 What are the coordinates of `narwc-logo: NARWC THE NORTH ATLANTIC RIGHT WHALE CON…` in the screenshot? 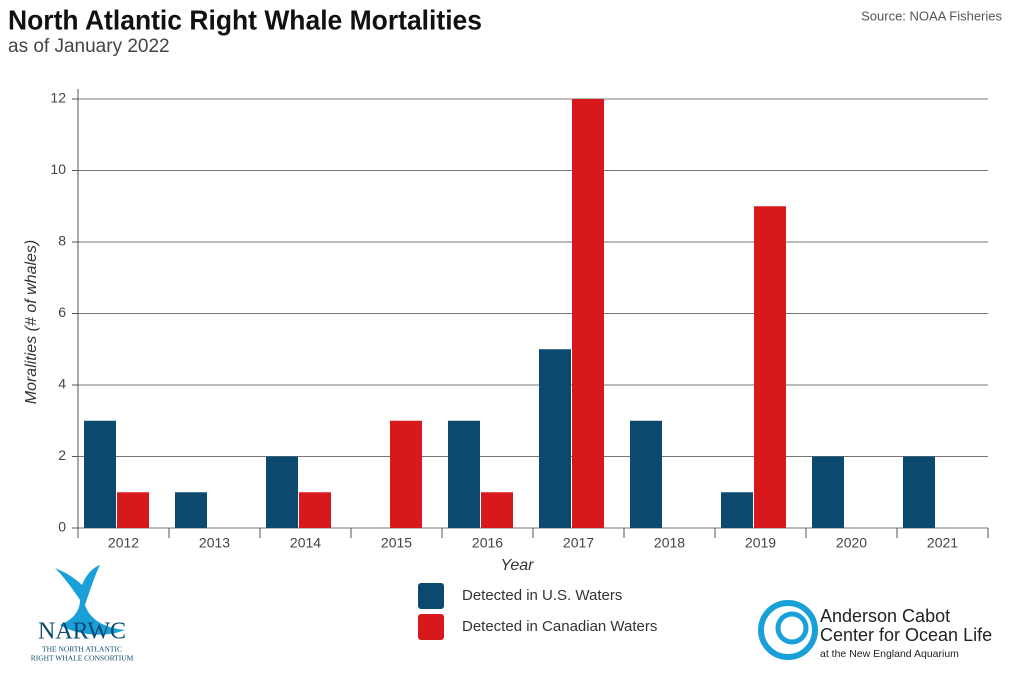 It's located at (82, 614).